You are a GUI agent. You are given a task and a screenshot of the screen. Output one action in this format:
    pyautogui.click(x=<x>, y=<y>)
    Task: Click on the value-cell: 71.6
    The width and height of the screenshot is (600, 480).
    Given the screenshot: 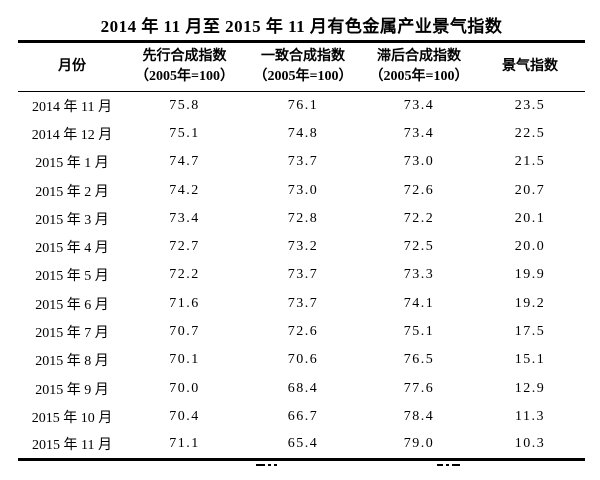 What is the action you would take?
    pyautogui.click(x=184, y=303)
    